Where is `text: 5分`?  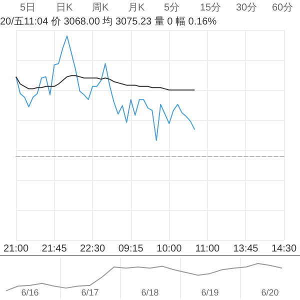 text: 5分 is located at coordinates (172, 8).